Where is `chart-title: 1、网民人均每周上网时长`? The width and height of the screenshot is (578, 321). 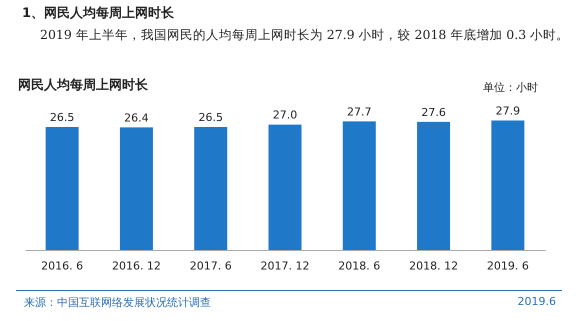
chart-title: 1、网民人均每周上网时长 is located at coordinates (98, 13).